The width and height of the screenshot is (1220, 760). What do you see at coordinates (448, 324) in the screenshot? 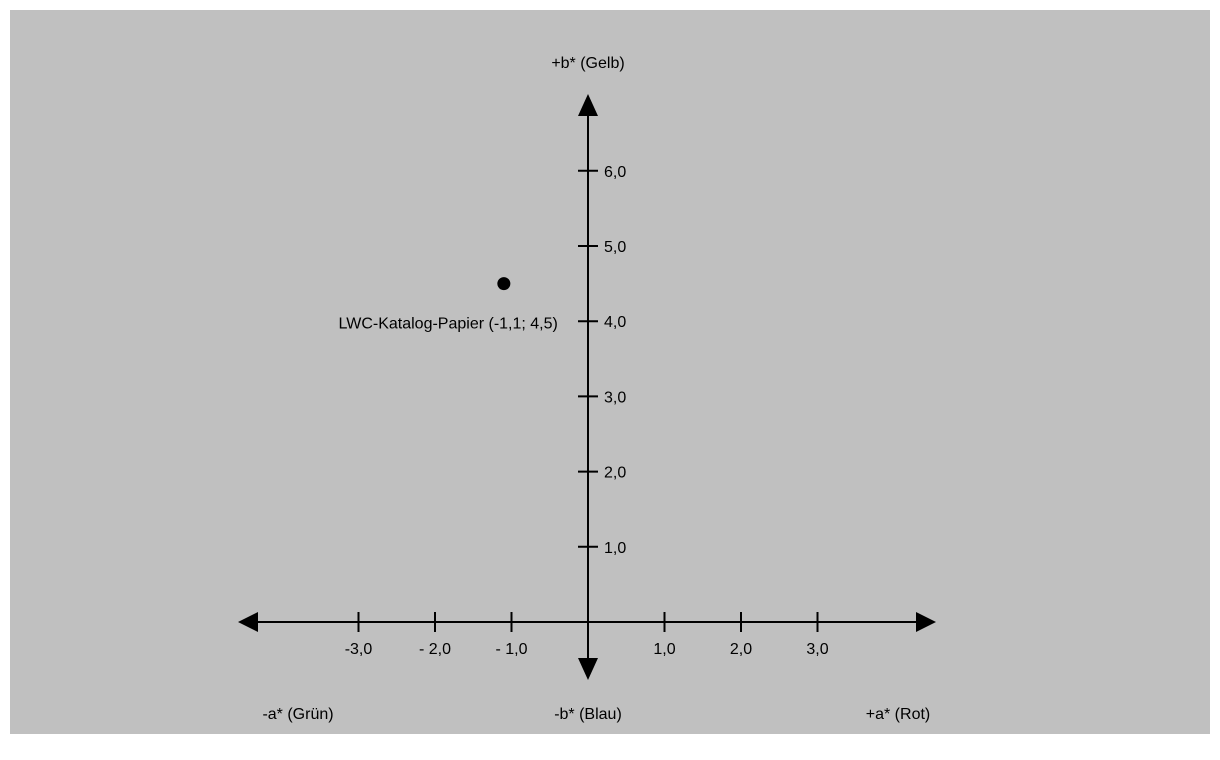
I see `data-point-label: LWC-Katalog-Papier (-1,1; 4,5)` at bounding box center [448, 324].